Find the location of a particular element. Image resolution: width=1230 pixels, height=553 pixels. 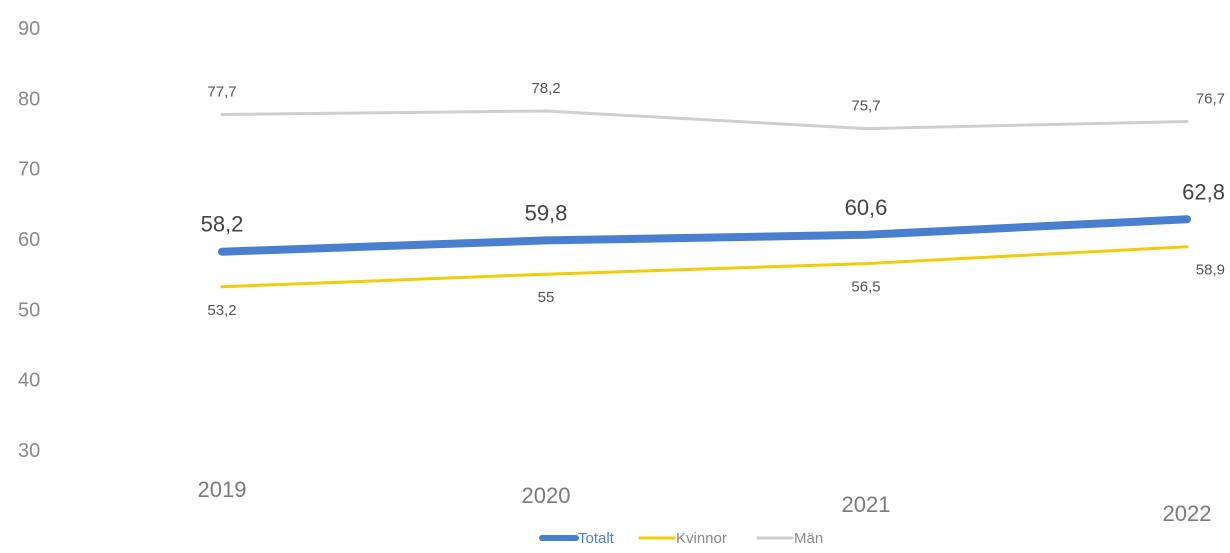

data-label: 58,2 is located at coordinates (222, 224).